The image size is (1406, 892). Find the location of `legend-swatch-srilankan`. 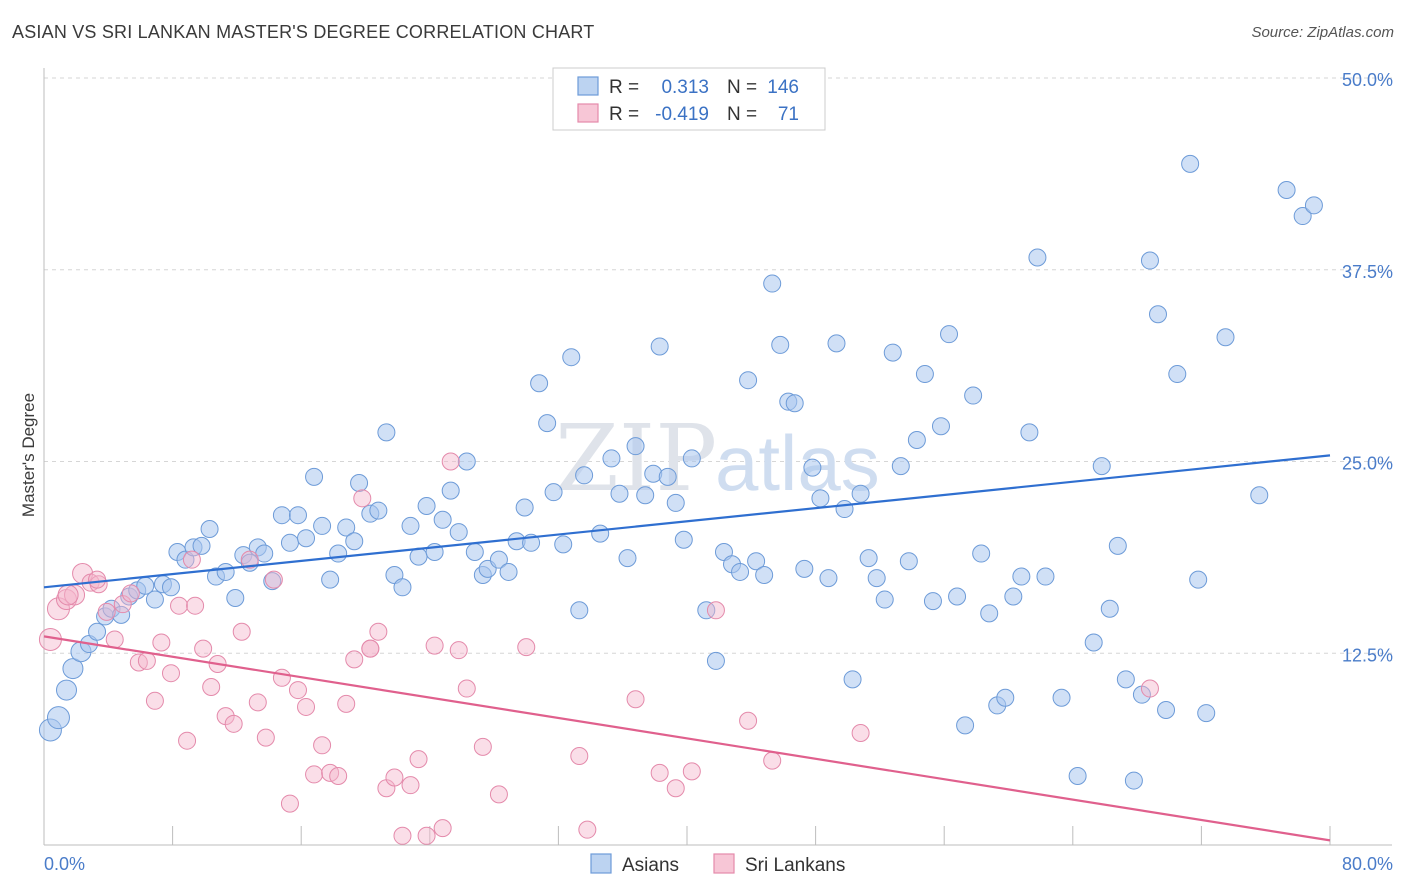

legend-swatch-srilankan is located at coordinates (588, 113).